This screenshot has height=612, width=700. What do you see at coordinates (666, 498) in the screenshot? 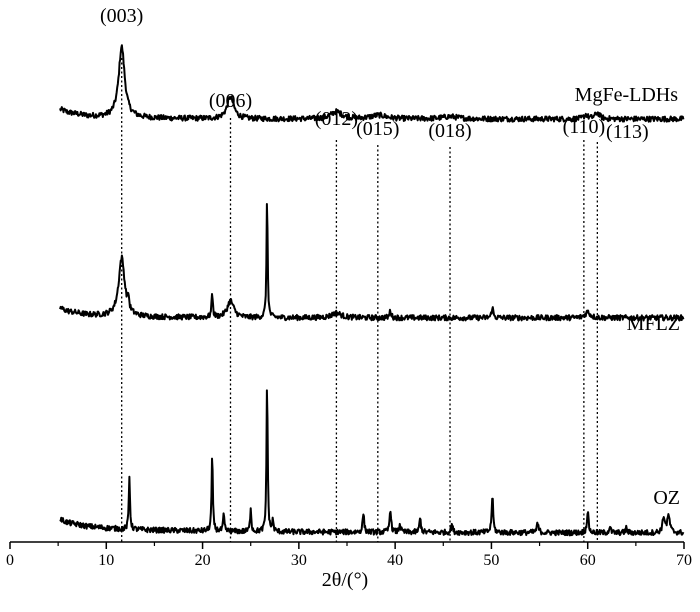
I see `series-label: OZ` at bounding box center [666, 498].